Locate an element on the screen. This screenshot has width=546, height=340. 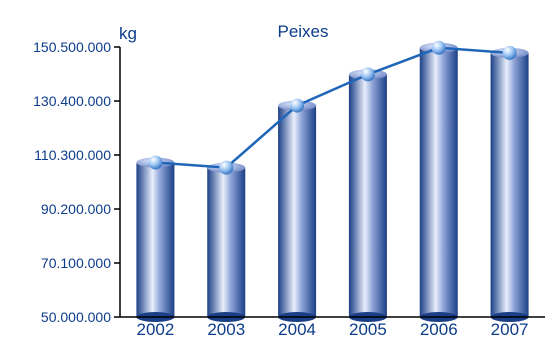
bar-2003 is located at coordinates (226, 242).